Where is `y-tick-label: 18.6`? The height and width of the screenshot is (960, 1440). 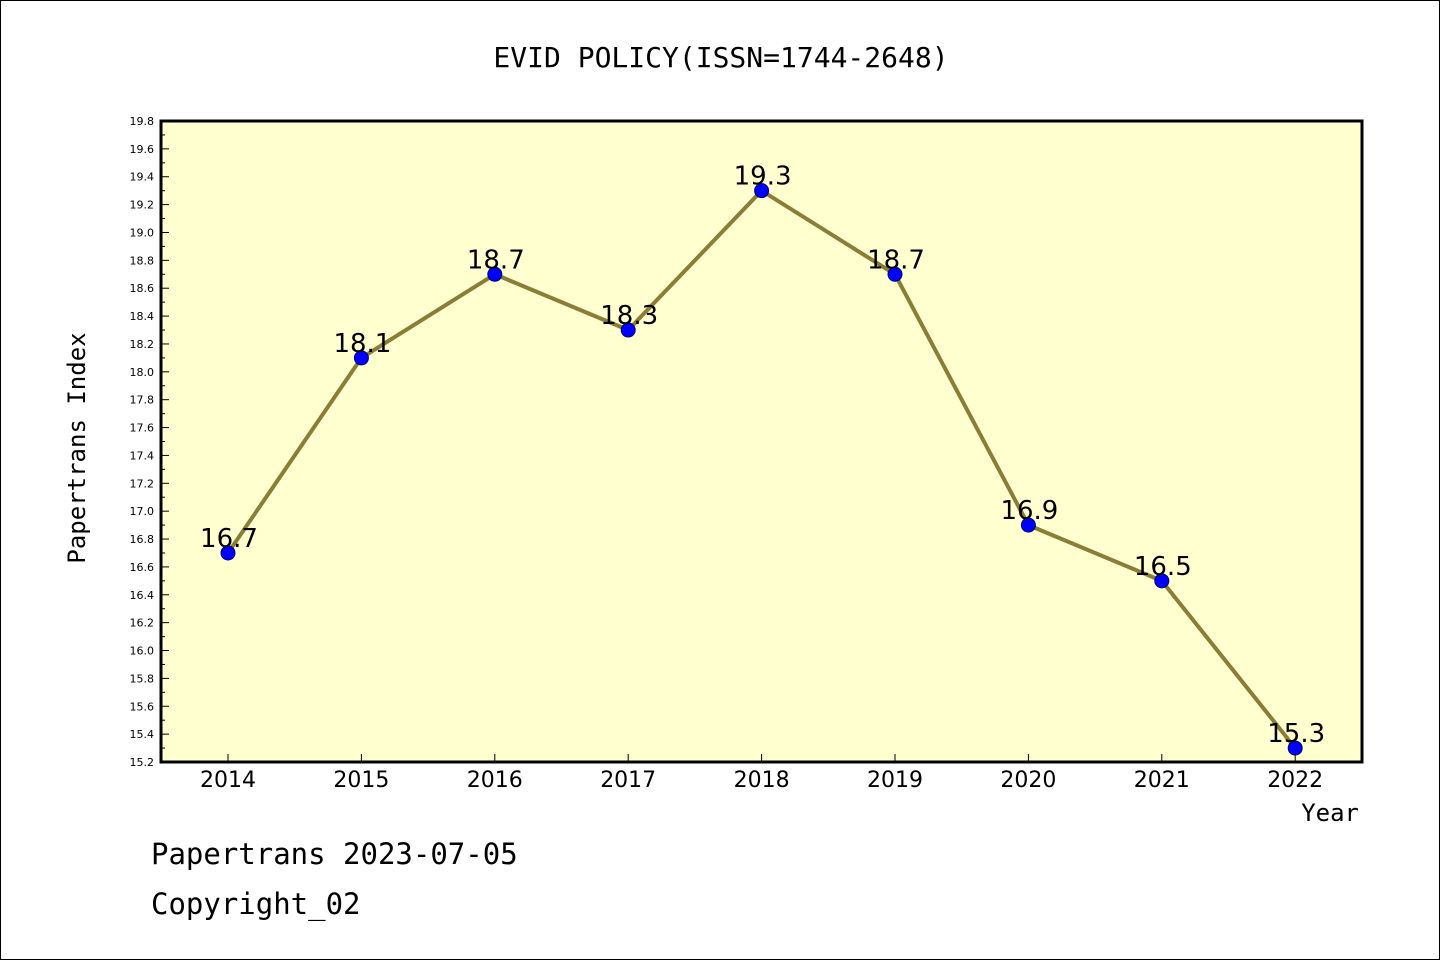 y-tick-label: 18.6 is located at coordinates (142, 288).